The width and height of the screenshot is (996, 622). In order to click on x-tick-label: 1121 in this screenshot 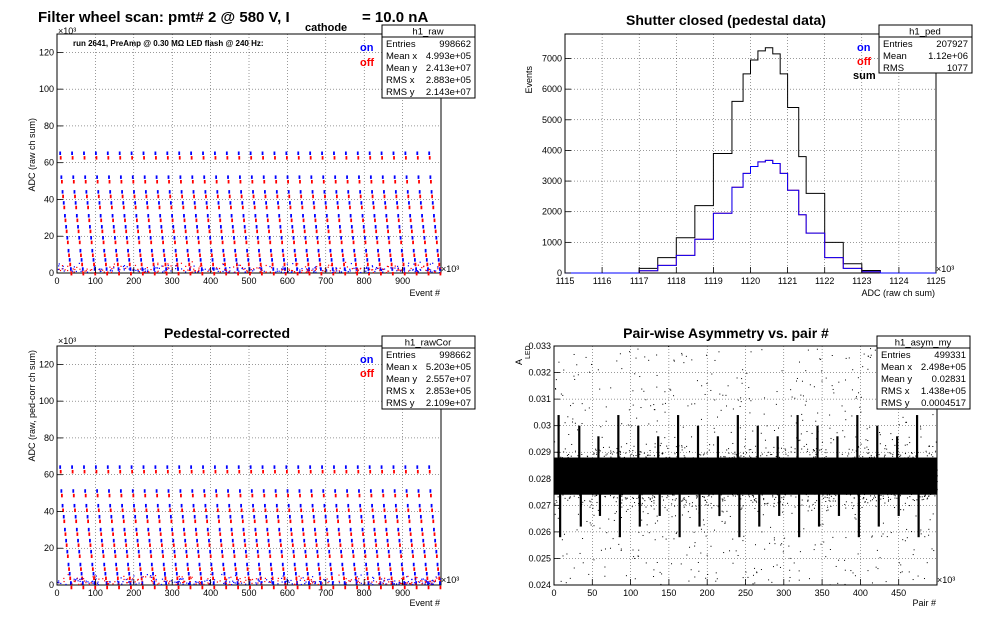, I will do `click(787, 281)`.